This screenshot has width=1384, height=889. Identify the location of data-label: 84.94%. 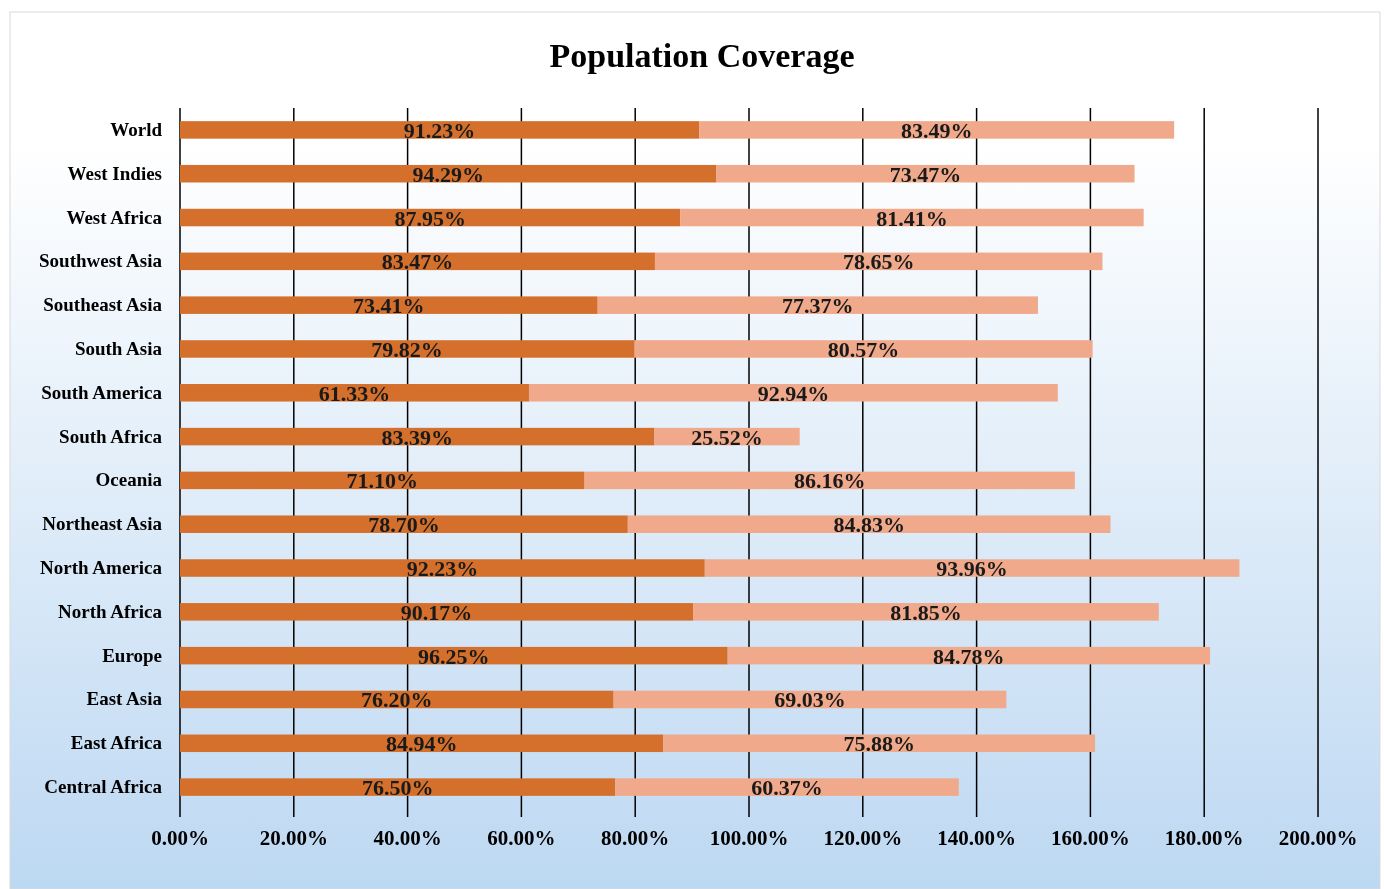
(421, 744).